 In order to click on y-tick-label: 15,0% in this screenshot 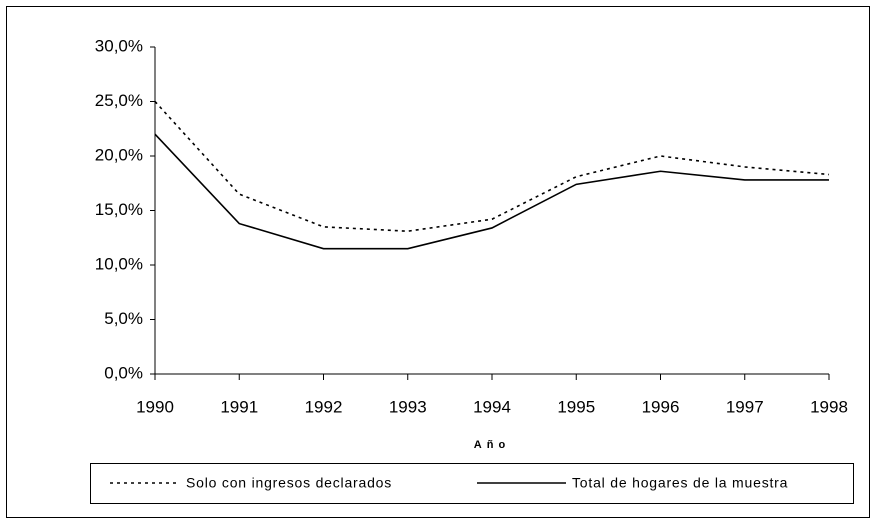, I will do `click(119, 209)`.